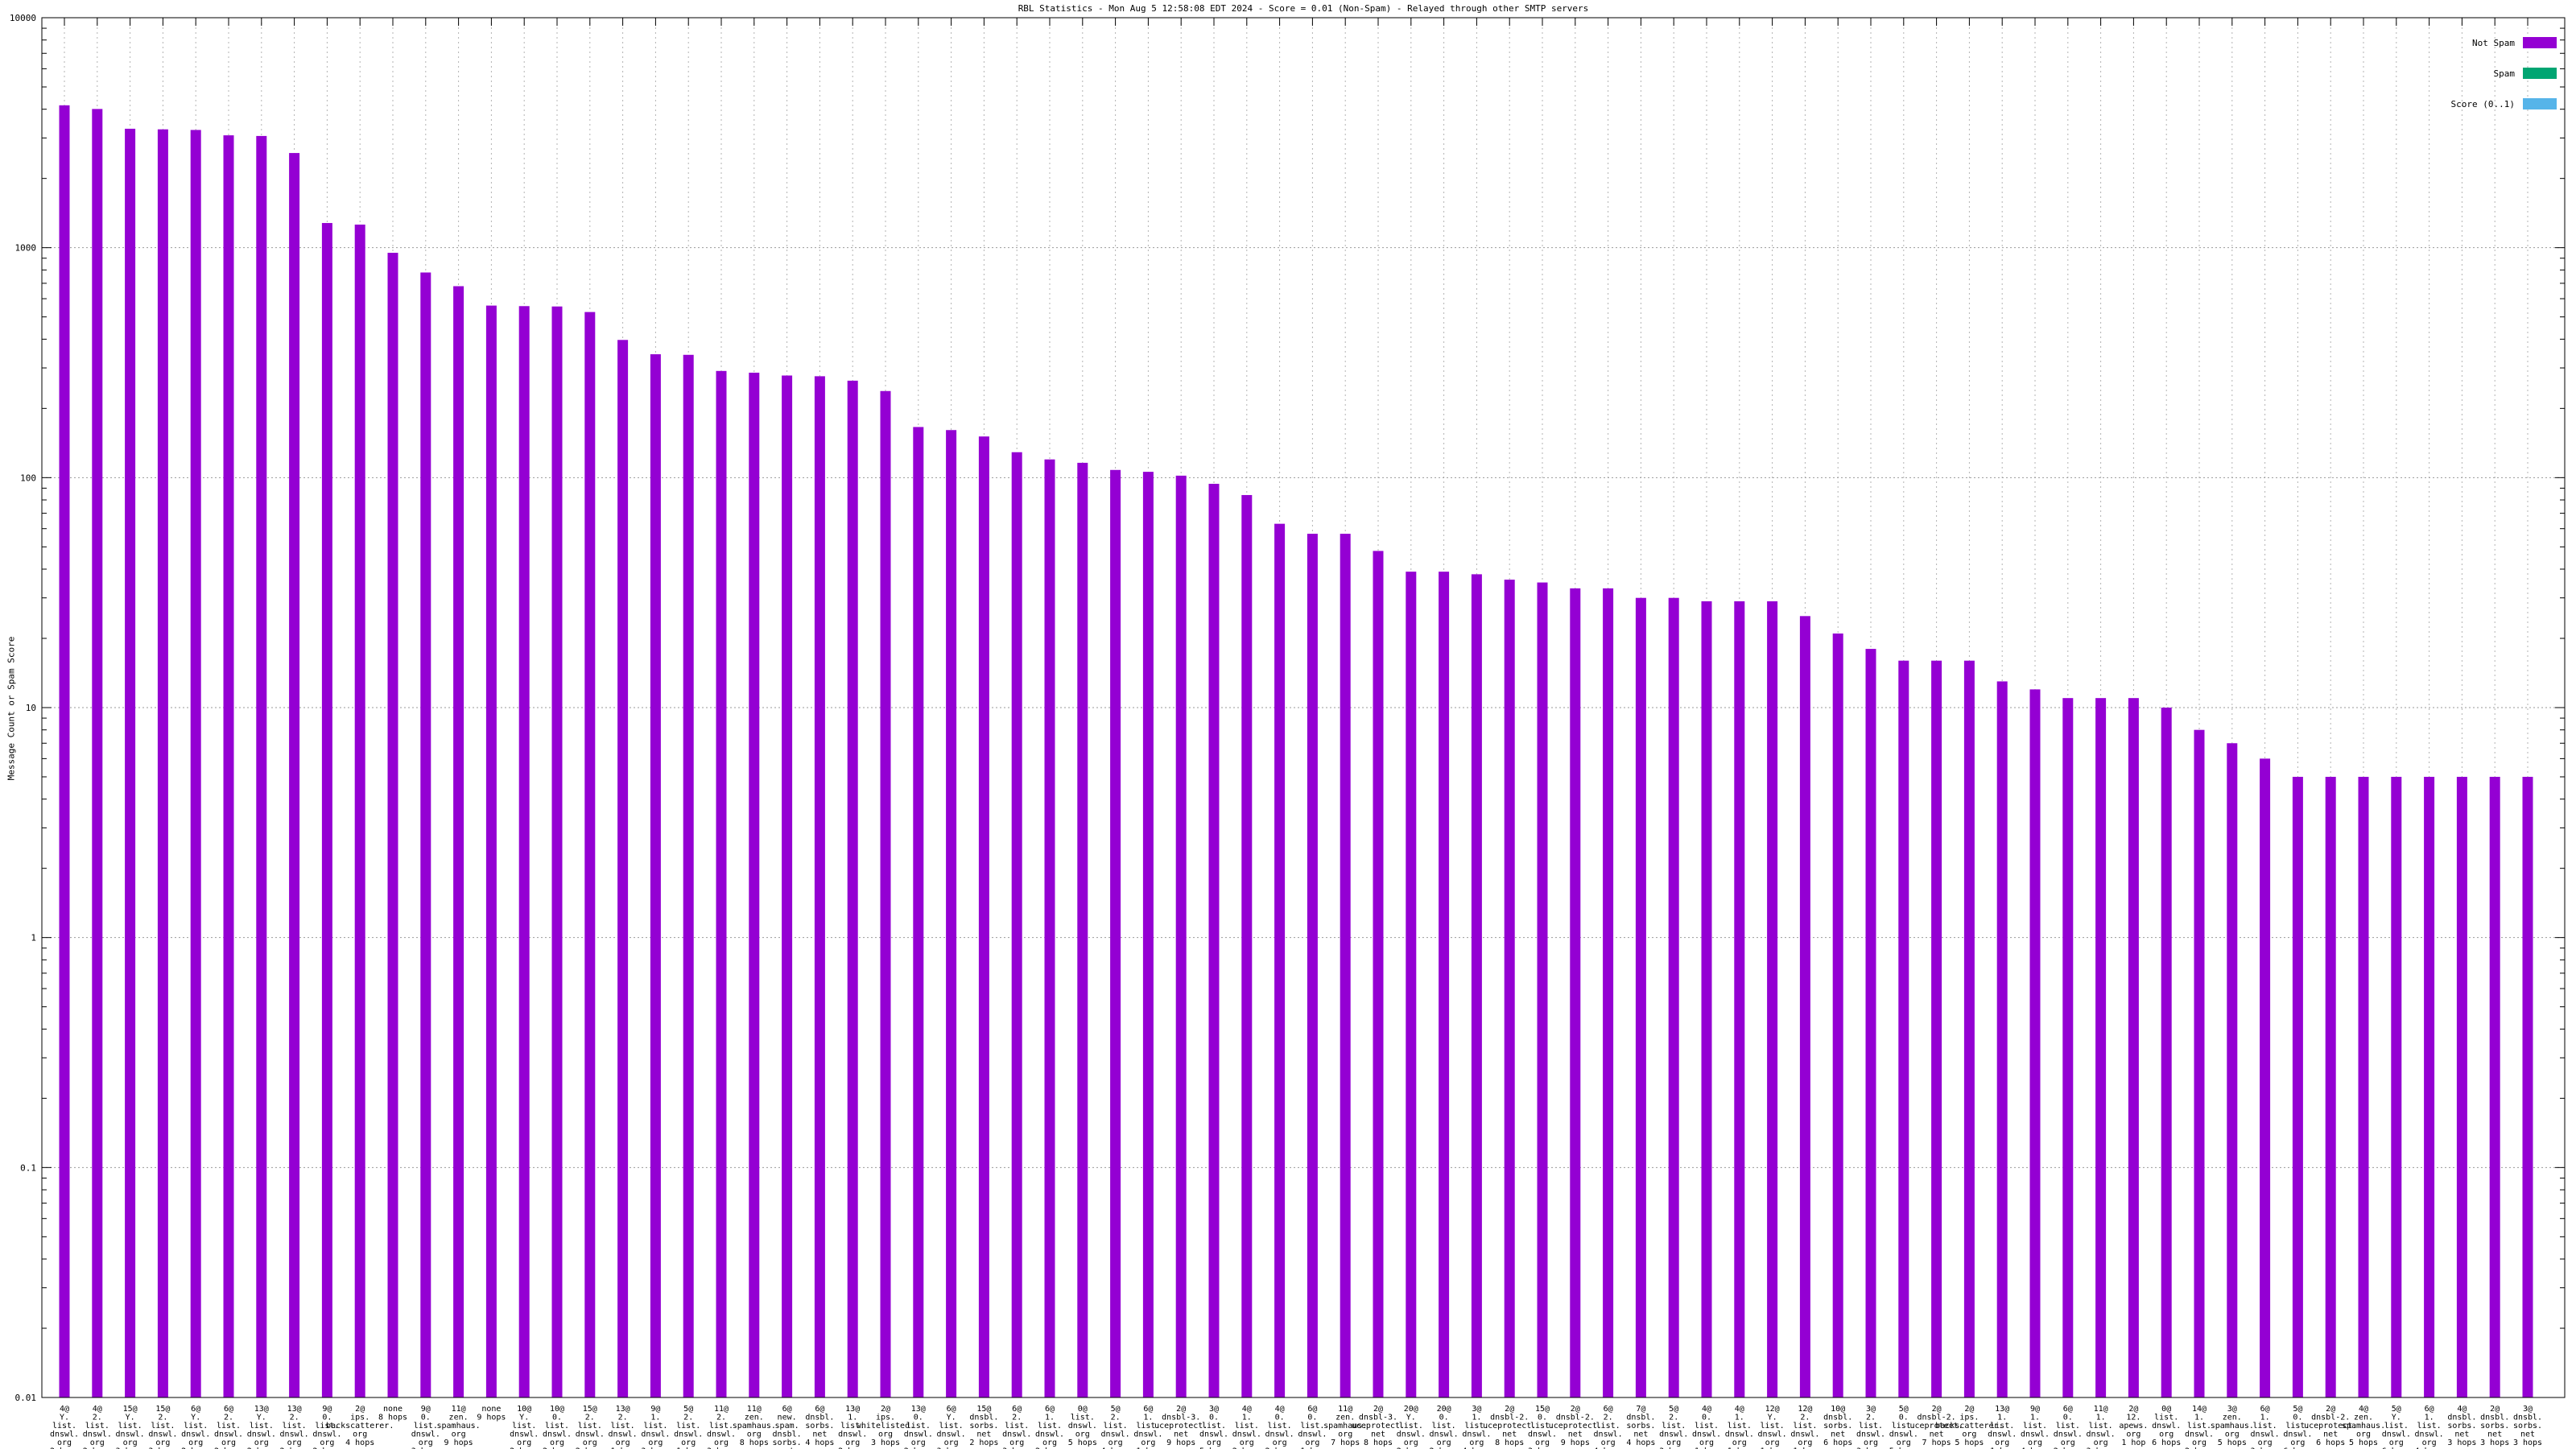  Describe the element at coordinates (1345, 1426) in the screenshot. I see `bar-label: 11@ zen. spamhaus. org 7 hops` at that location.